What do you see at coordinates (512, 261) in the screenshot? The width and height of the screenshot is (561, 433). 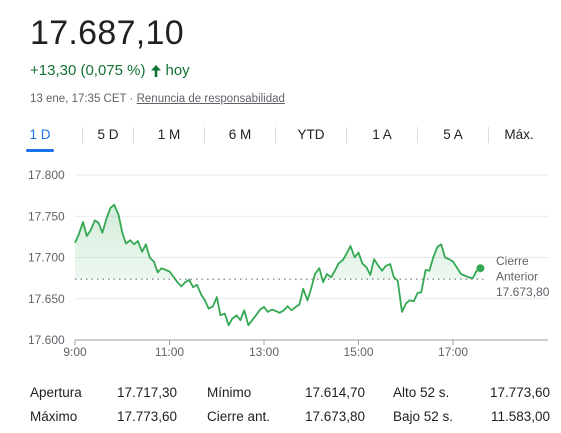 I see `previous-close-label: Cierre` at bounding box center [512, 261].